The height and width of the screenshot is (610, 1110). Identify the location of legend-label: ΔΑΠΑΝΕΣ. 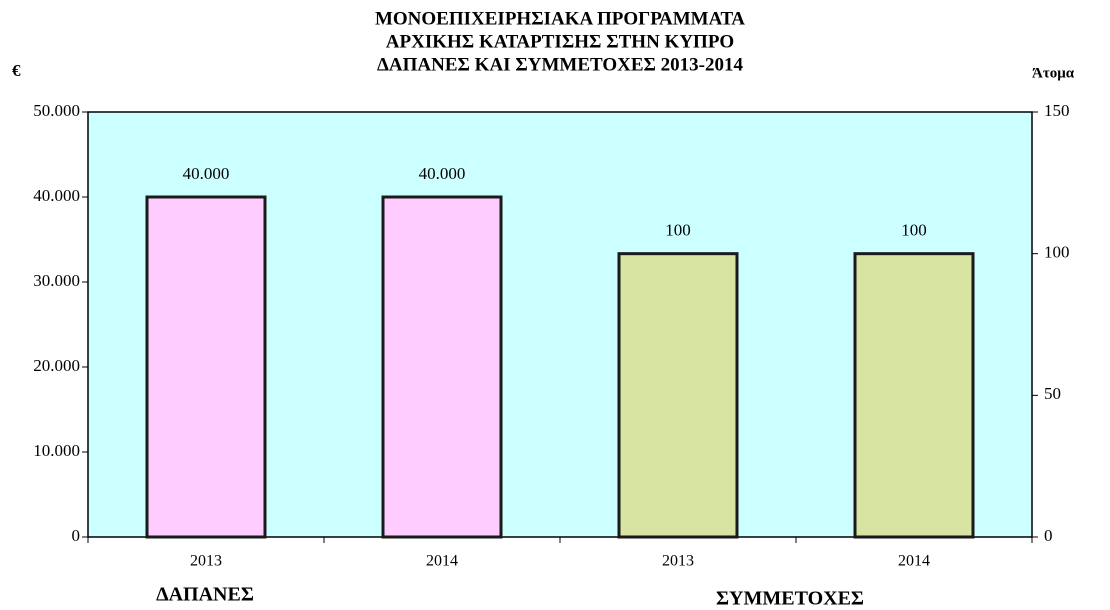
(205, 595).